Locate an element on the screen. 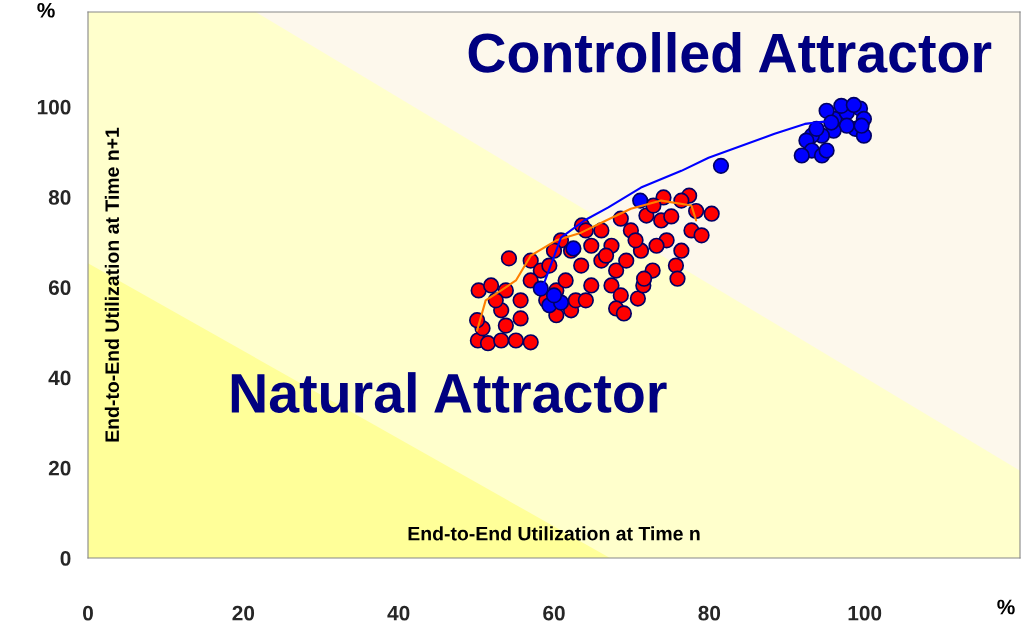 The image size is (1031, 626). x-tick-label: 40 is located at coordinates (398, 613).